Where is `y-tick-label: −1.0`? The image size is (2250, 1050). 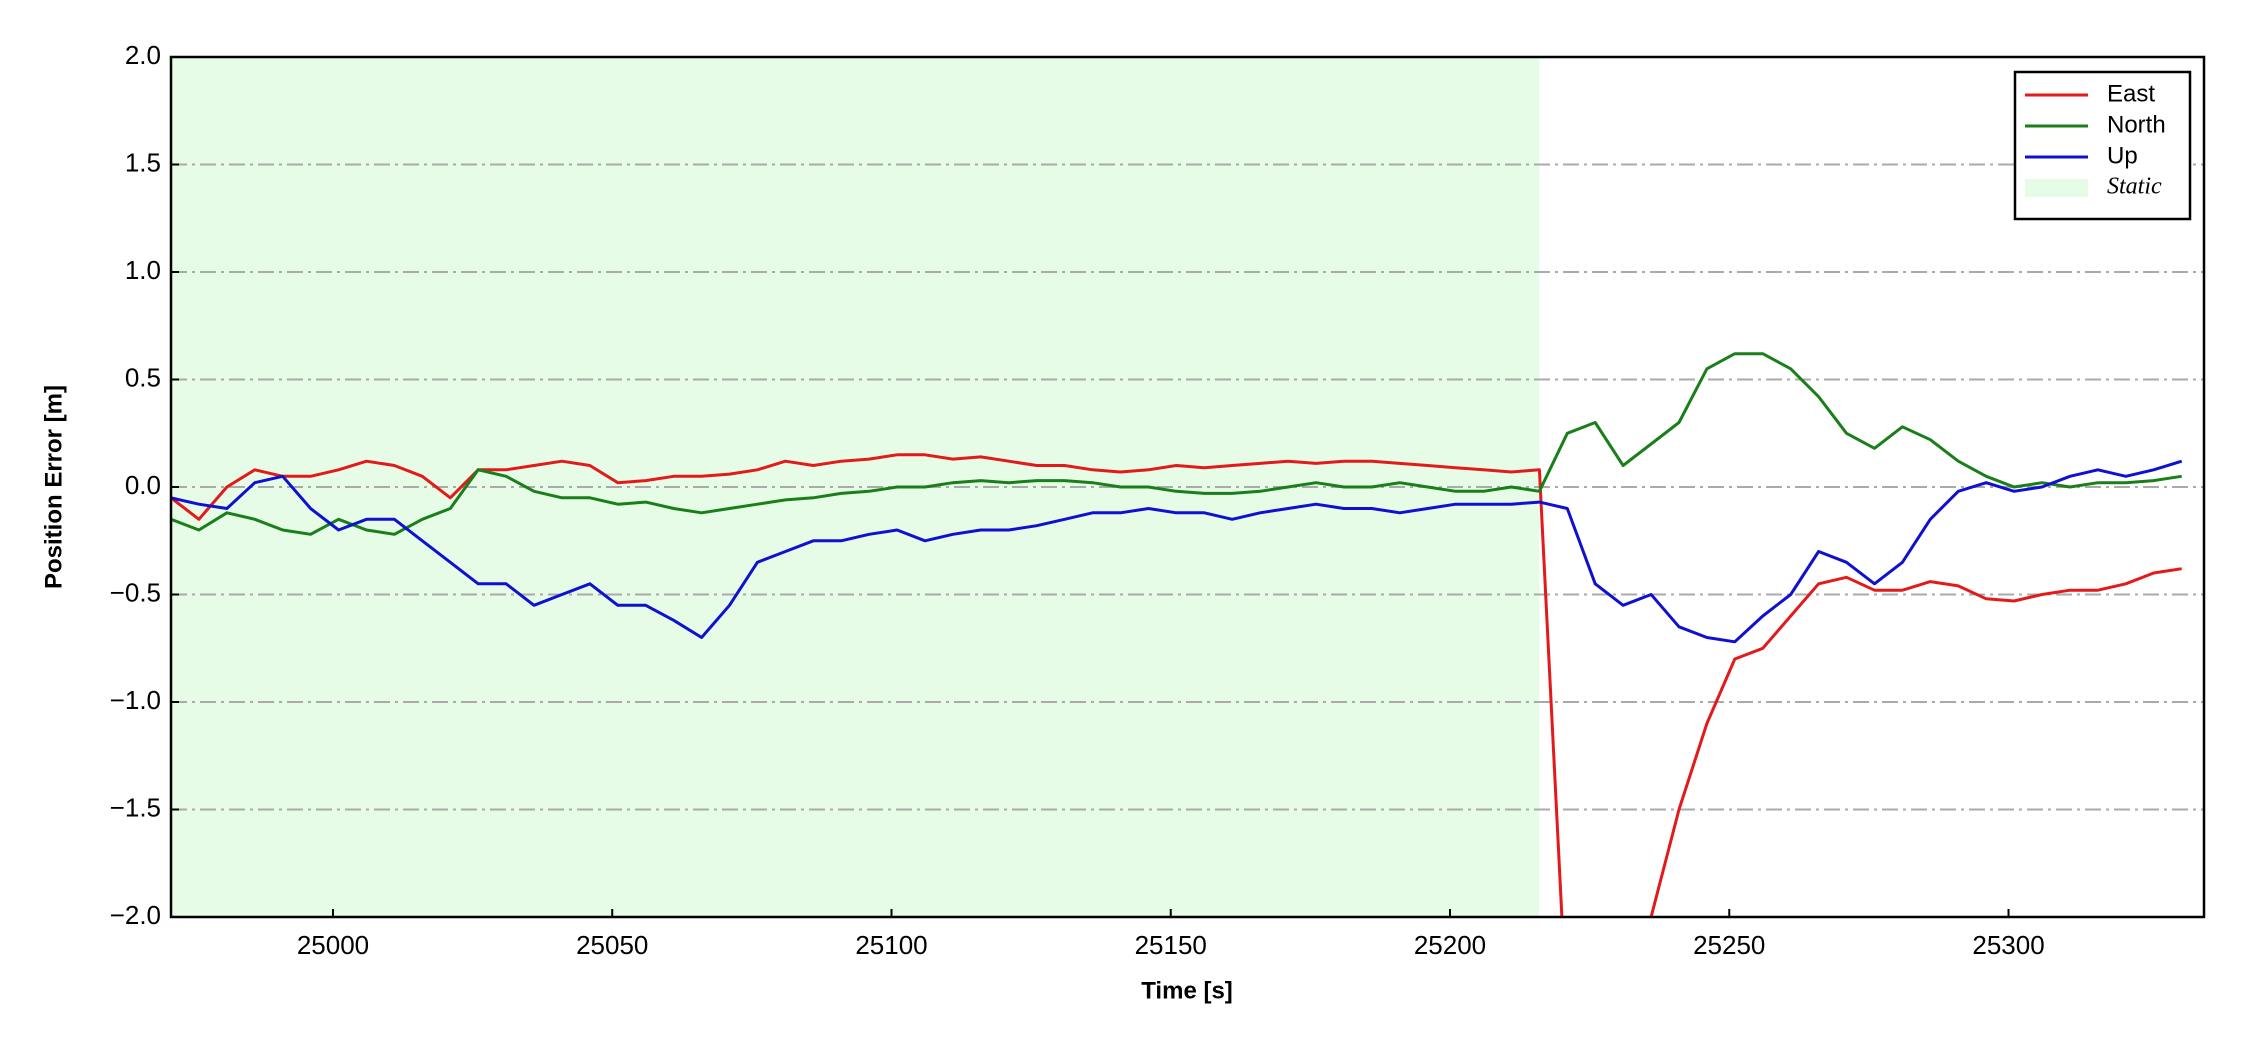 y-tick-label: −1.0 is located at coordinates (135, 700).